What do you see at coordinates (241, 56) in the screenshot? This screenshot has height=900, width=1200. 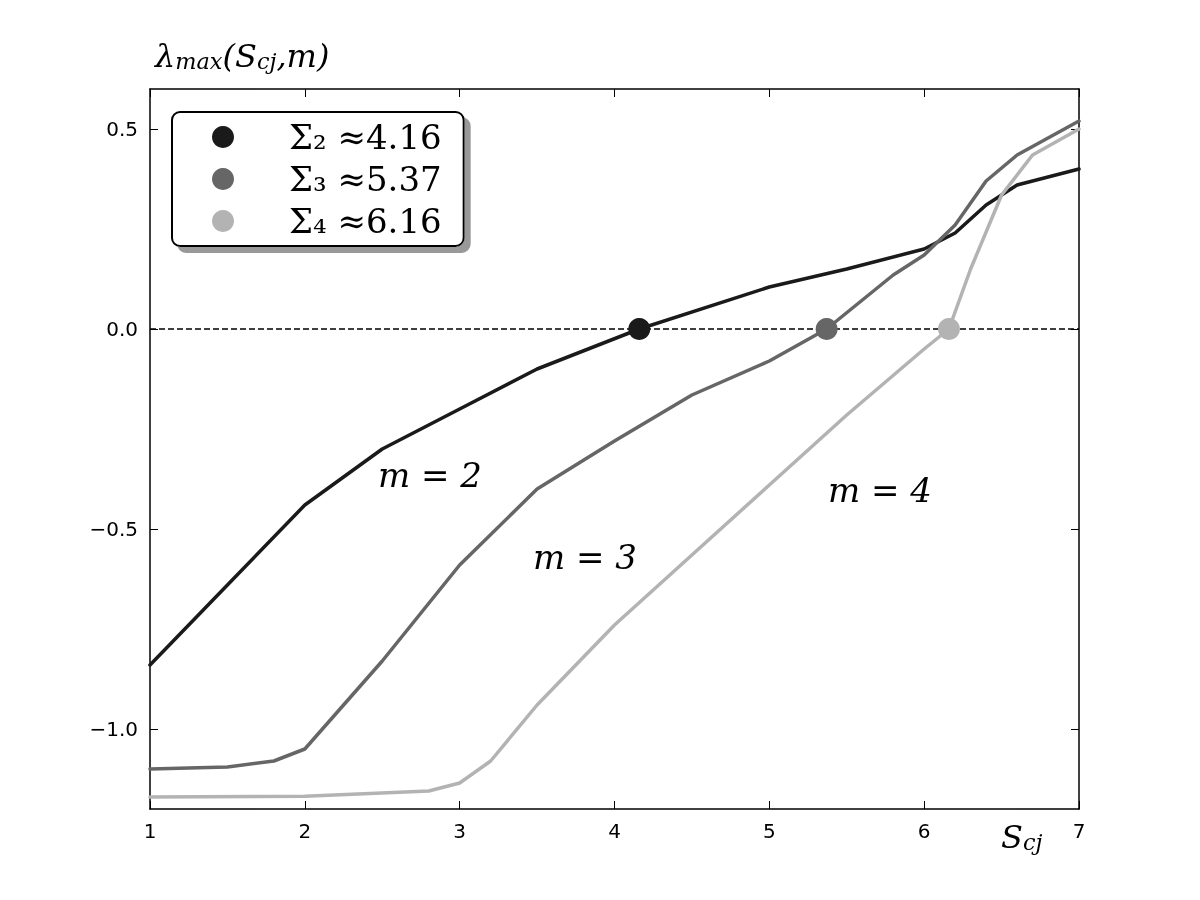 I see `y-axis-title: λmax(Scj,m)` at bounding box center [241, 56].